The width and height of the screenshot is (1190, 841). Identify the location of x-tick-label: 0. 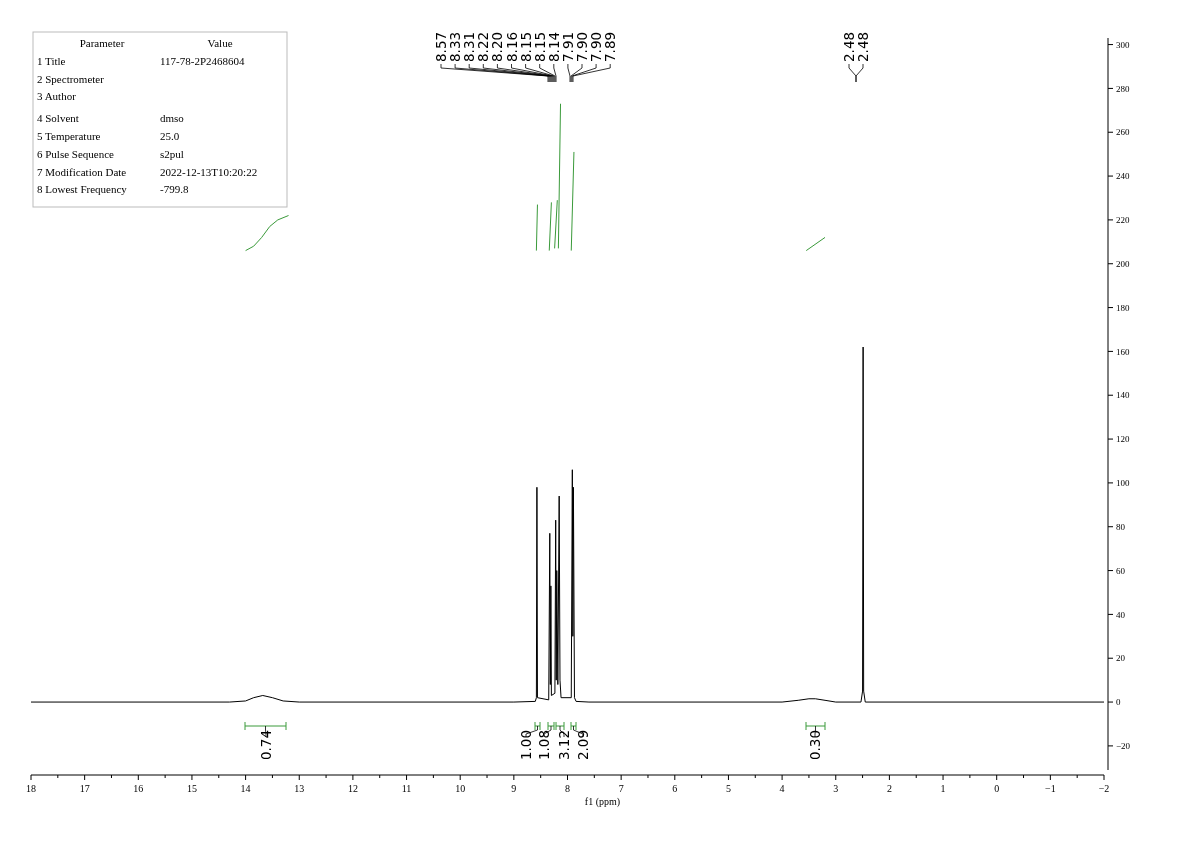
(997, 788).